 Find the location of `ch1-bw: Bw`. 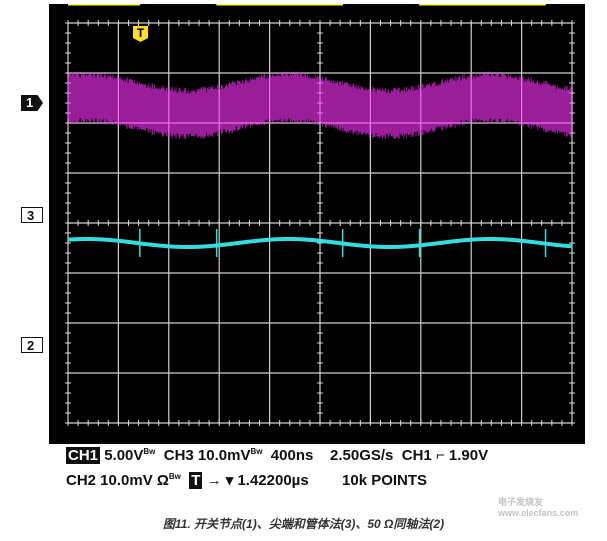

ch1-bw: Bw is located at coordinates (149, 451).